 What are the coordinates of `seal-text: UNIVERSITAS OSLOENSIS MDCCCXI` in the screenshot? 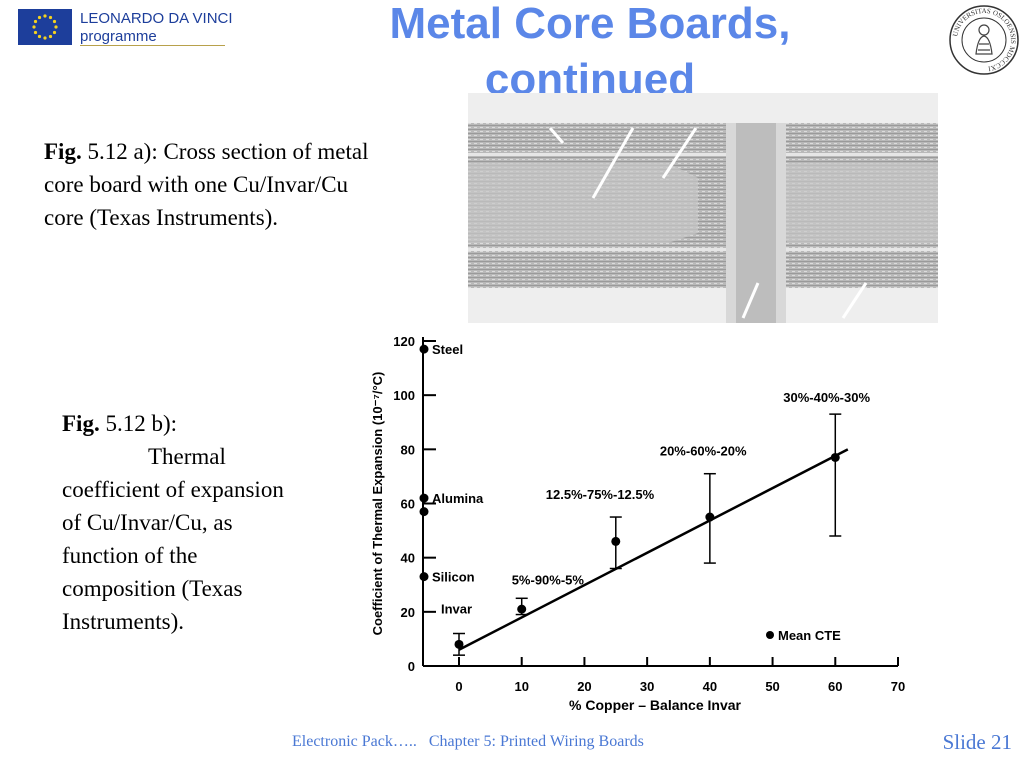 It's located at (984, 40).